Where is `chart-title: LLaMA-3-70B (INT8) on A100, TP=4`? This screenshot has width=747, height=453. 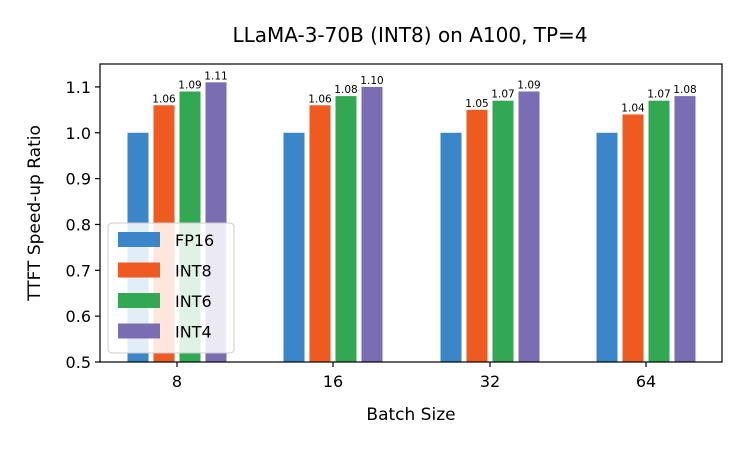 chart-title: LLaMA-3-70B (INT8) on A100, TP=4 is located at coordinates (409, 35).